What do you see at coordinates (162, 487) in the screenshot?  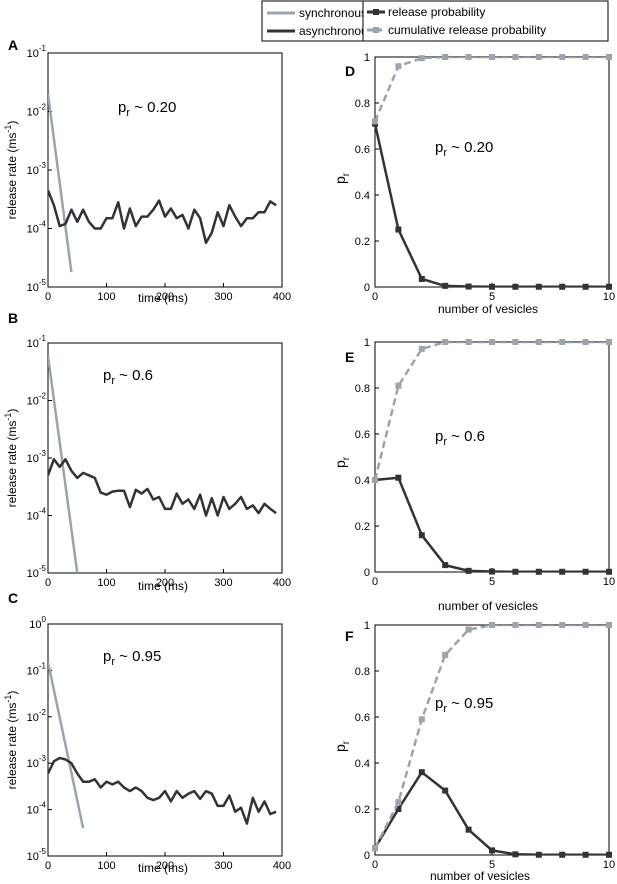 I see `series-line-asynchronous-release-b` at bounding box center [162, 487].